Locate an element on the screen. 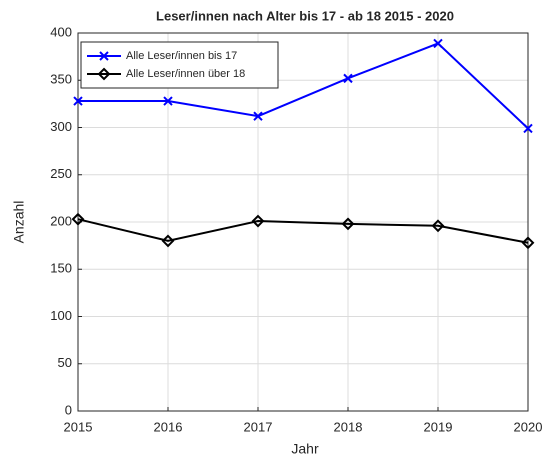  x-tick-label: 2017 is located at coordinates (258, 426).